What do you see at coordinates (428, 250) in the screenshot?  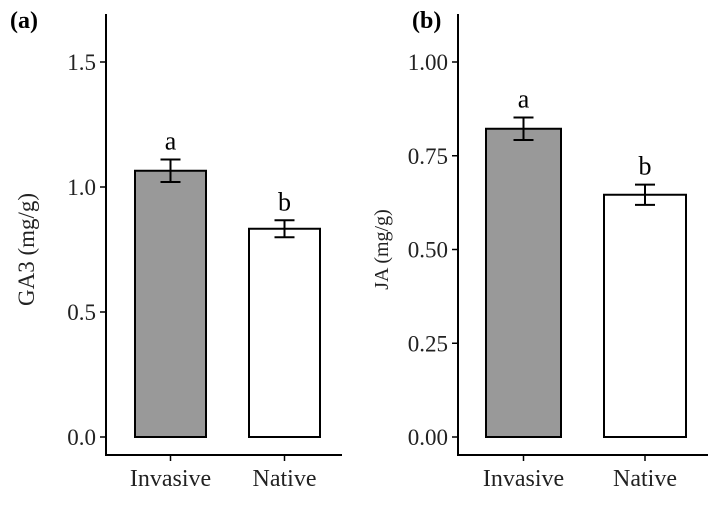 I see `y-tick-label: 0.50` at bounding box center [428, 250].